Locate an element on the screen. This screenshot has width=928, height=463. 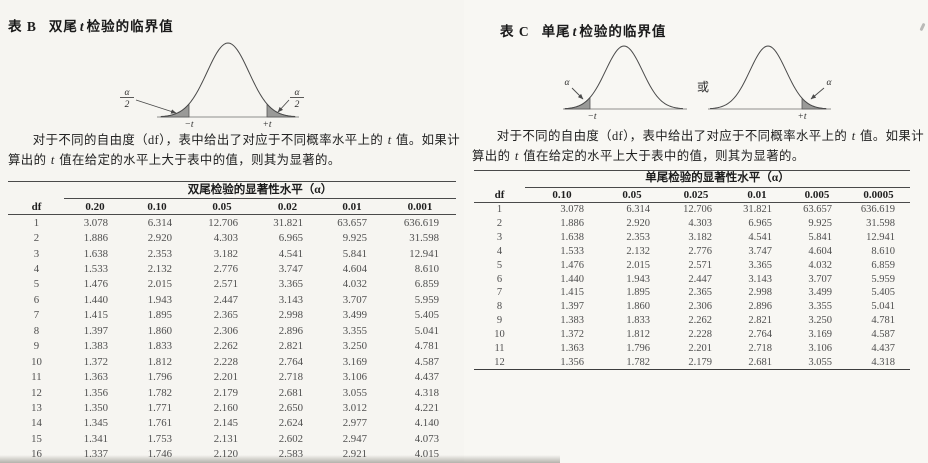
t-value-cell: 1.886 is located at coordinates (95, 238).